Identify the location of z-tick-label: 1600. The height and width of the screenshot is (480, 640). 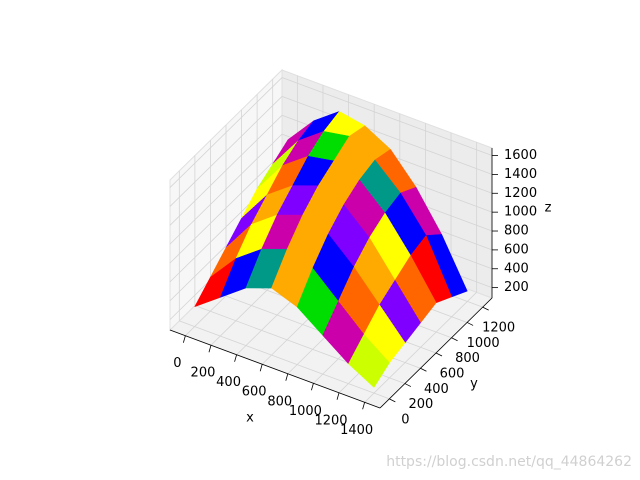
(520, 155).